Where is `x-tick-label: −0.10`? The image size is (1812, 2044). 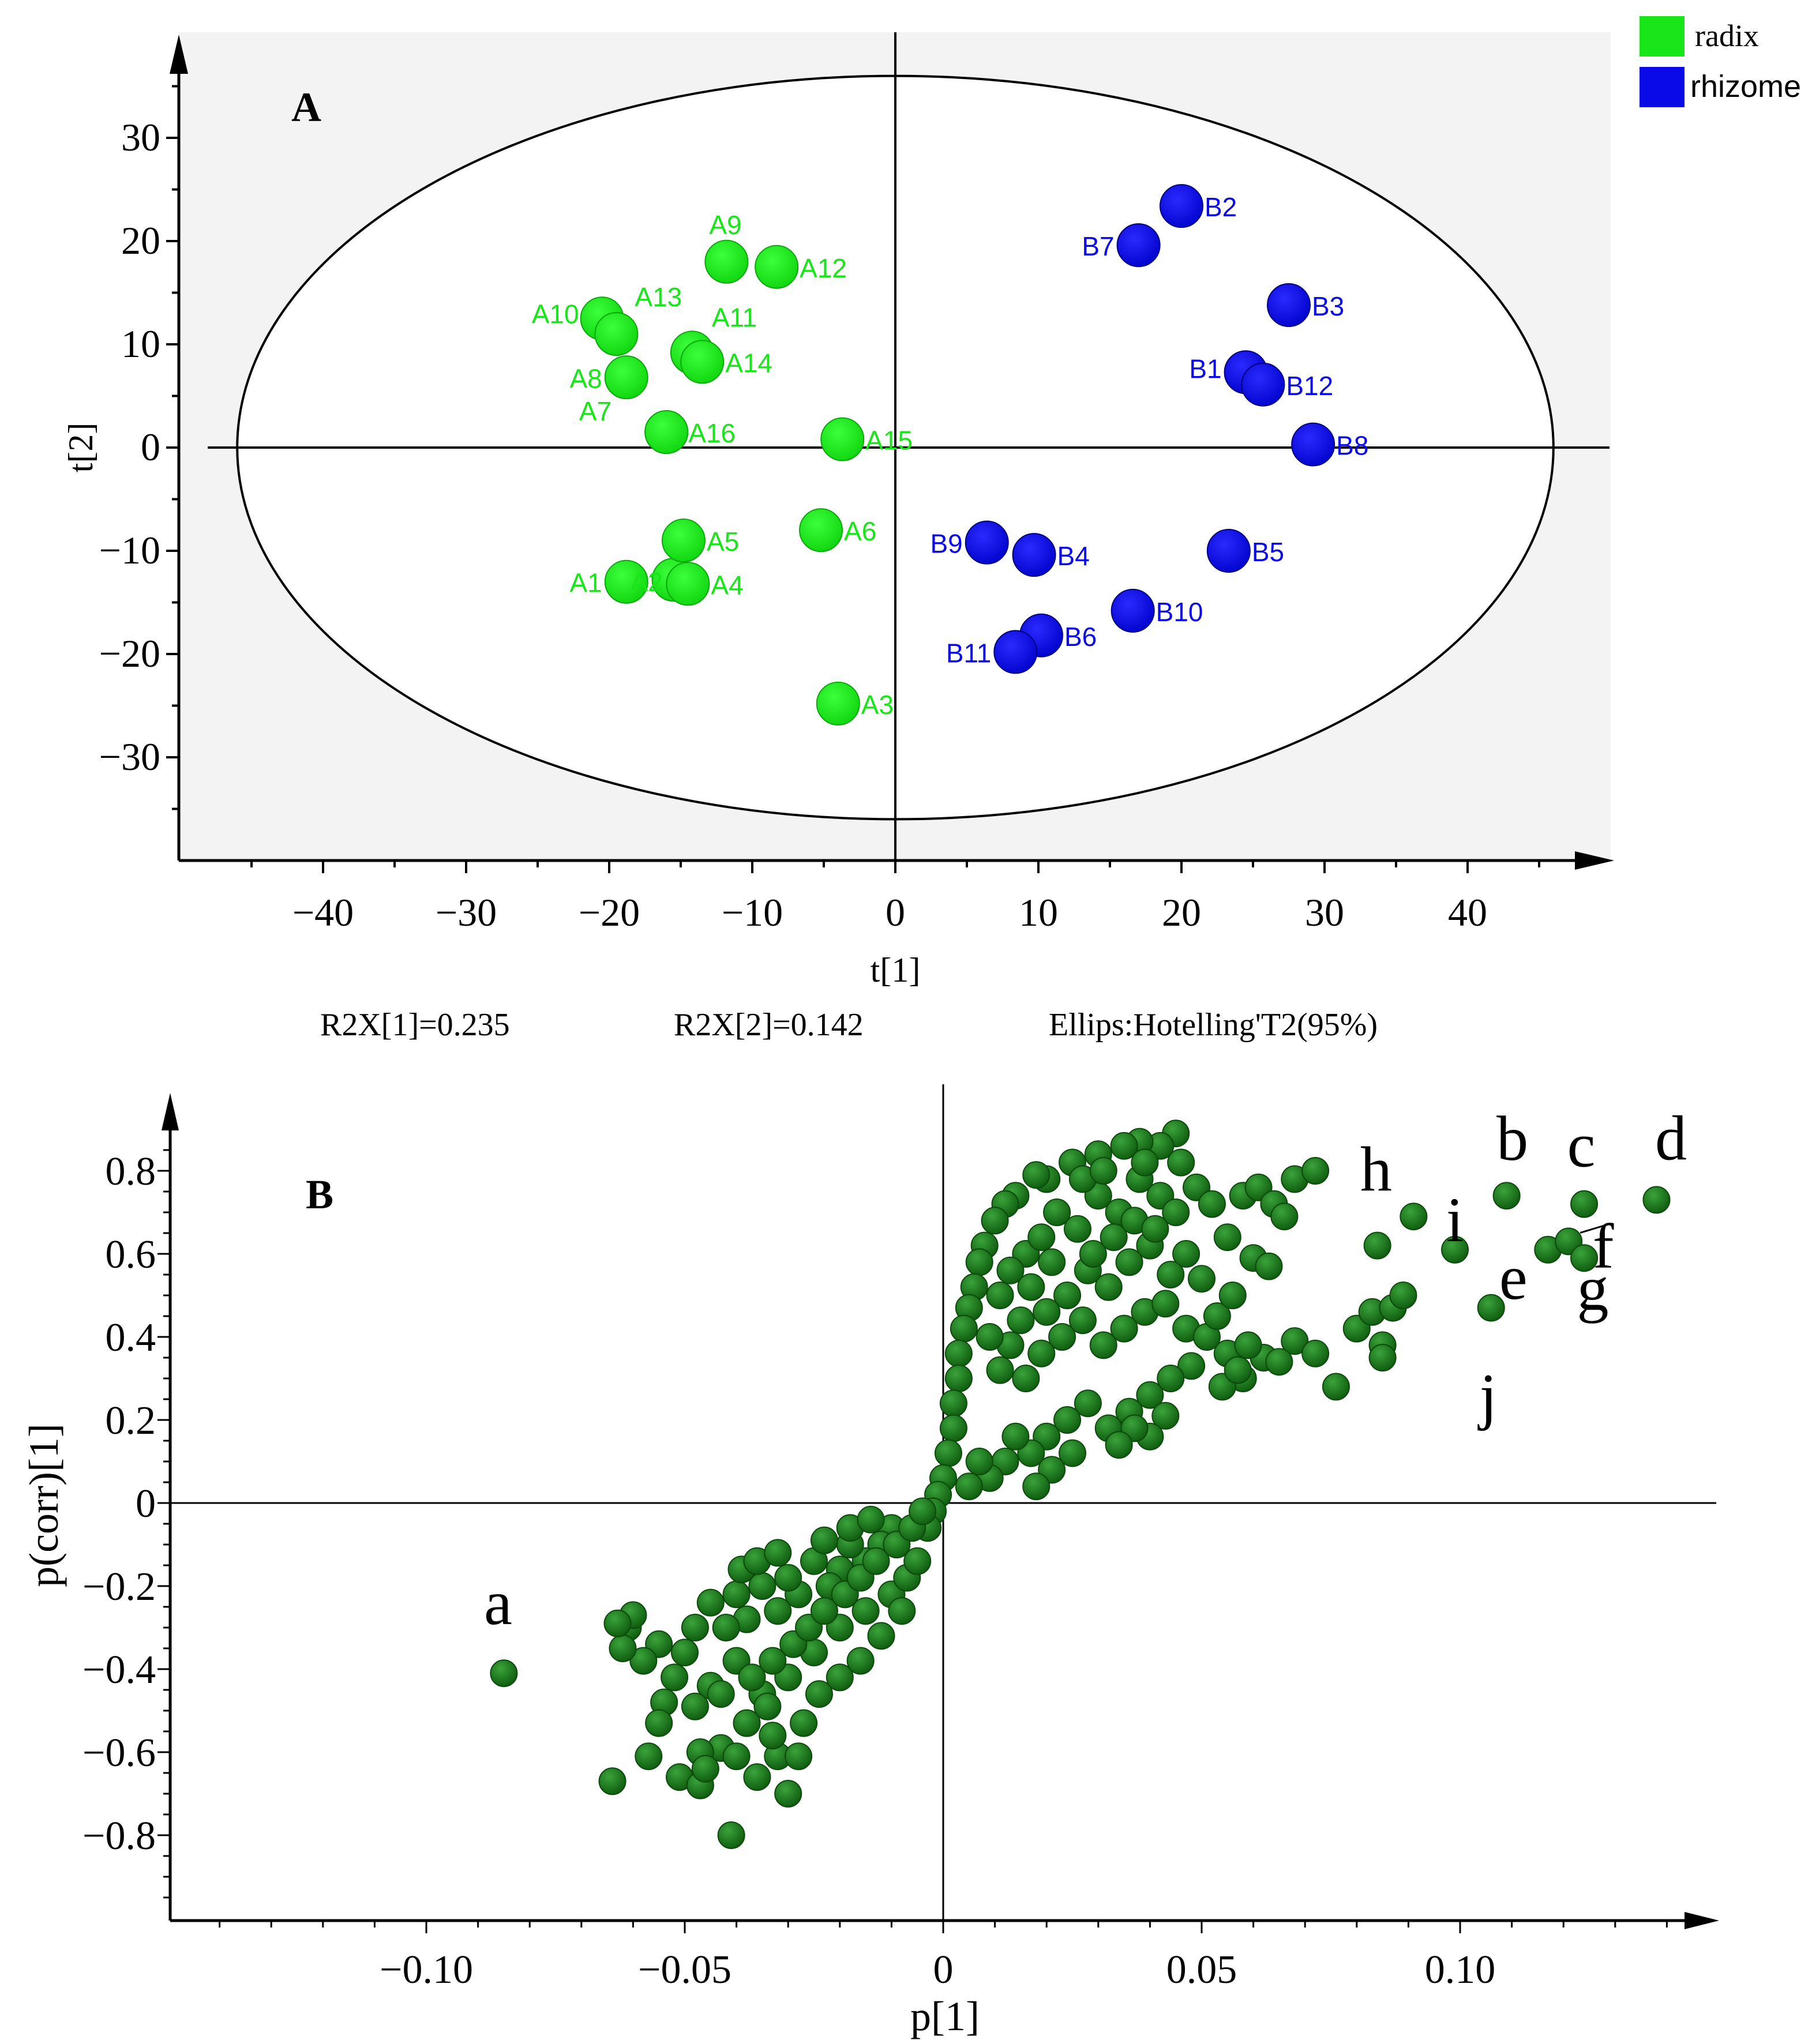
x-tick-label: −0.10 is located at coordinates (426, 1970).